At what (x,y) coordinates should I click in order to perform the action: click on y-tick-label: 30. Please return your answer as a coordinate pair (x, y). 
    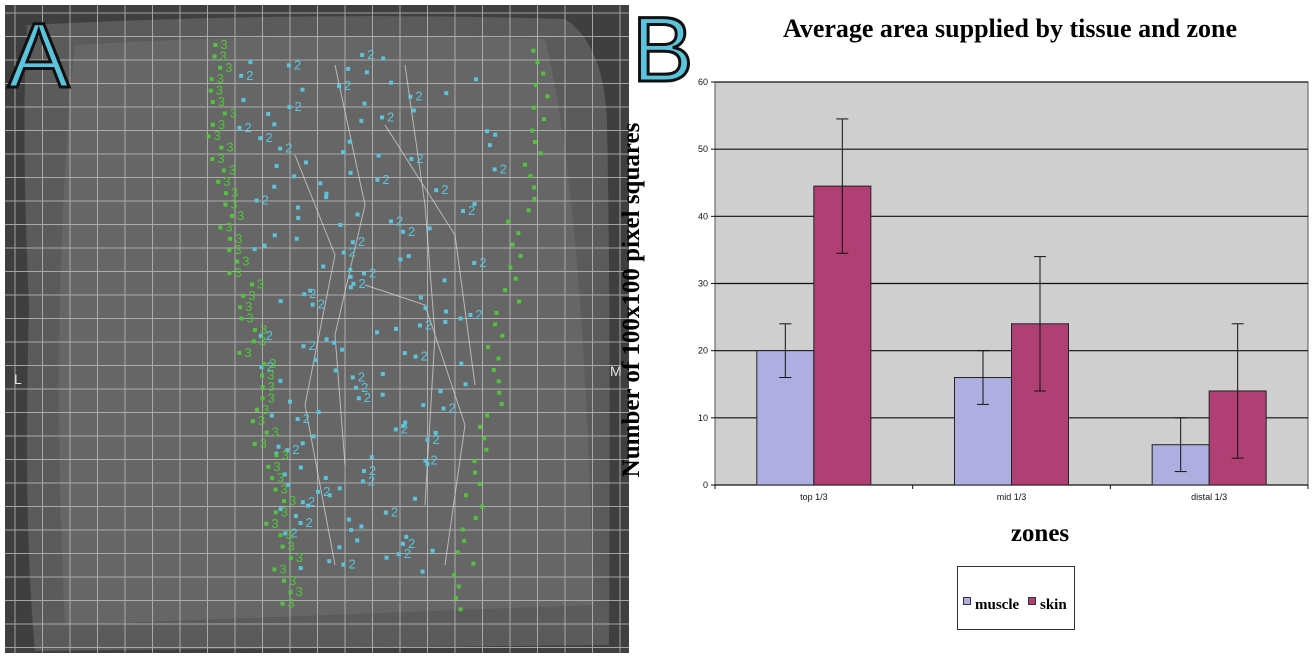
    Looking at the image, I should click on (703, 284).